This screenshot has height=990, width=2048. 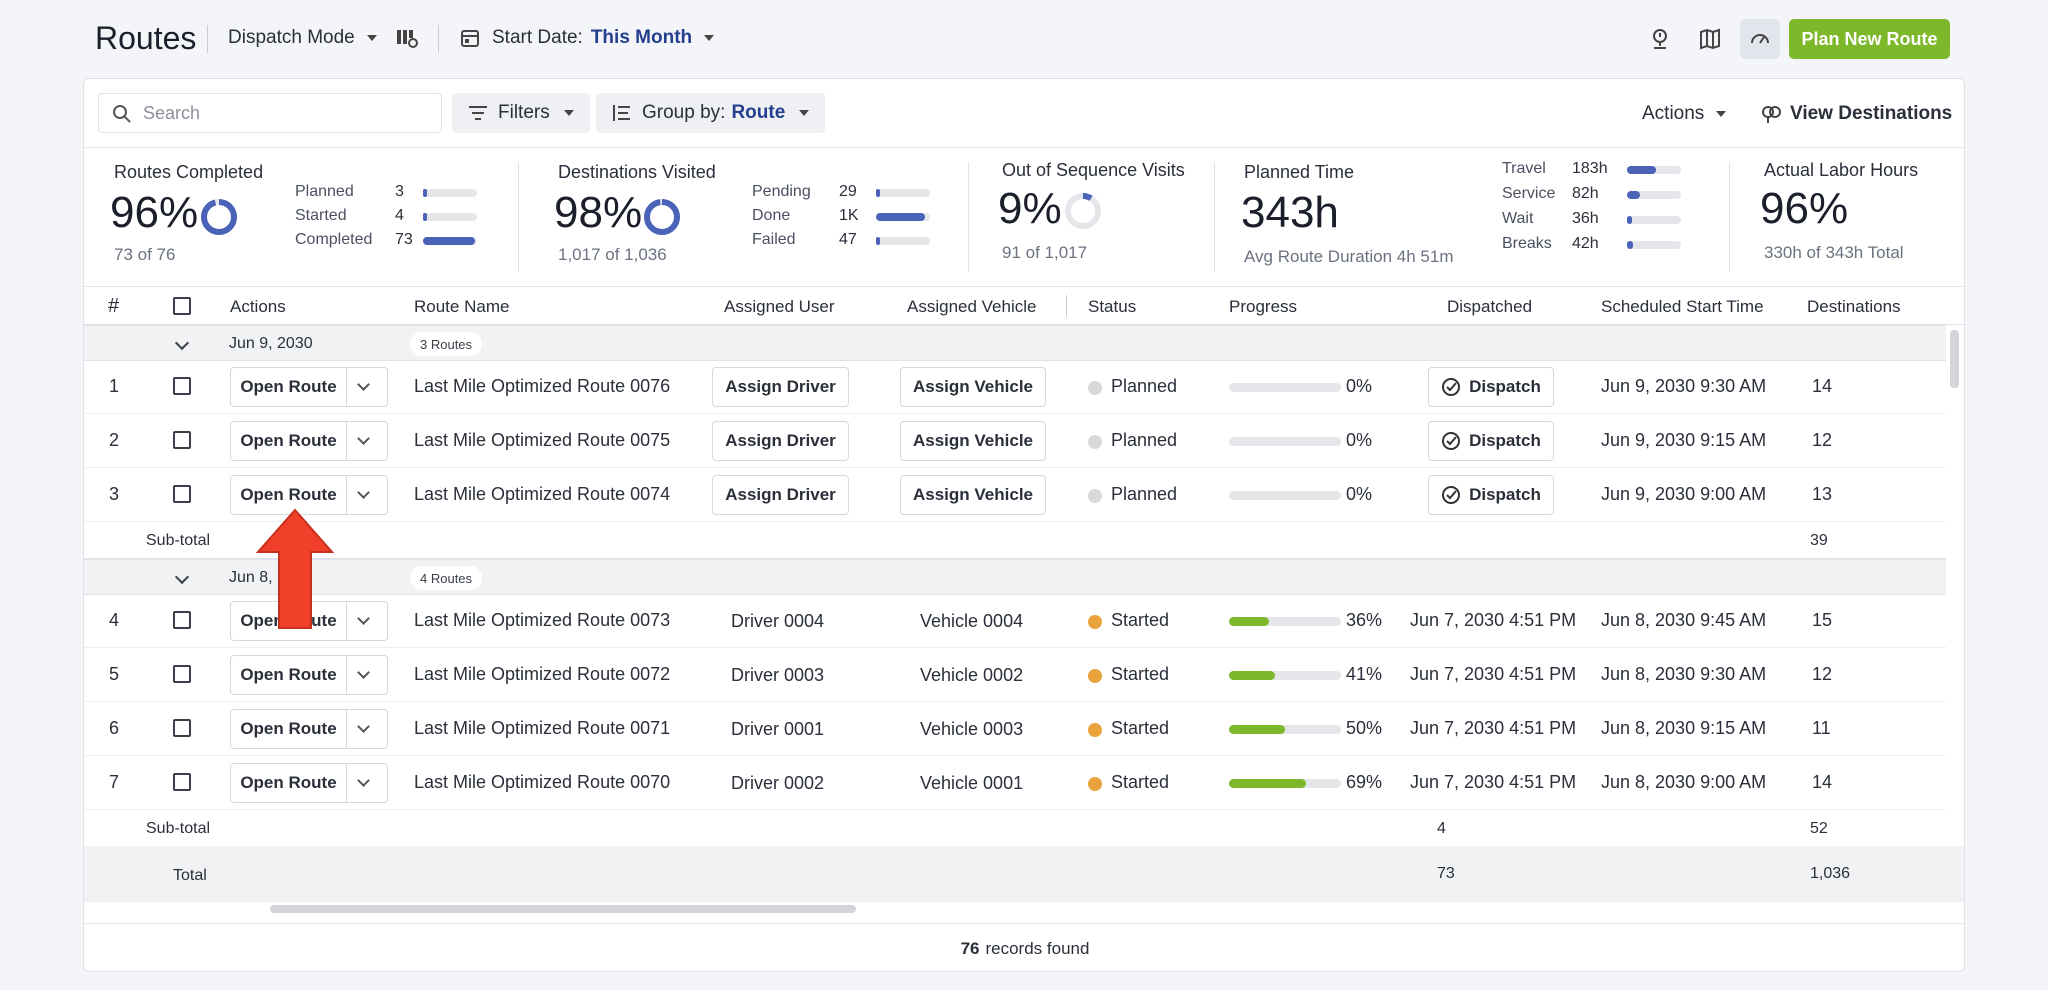 I want to click on group-header-row: Jun 9, 2030 3 Routes, so click(x=1015, y=343).